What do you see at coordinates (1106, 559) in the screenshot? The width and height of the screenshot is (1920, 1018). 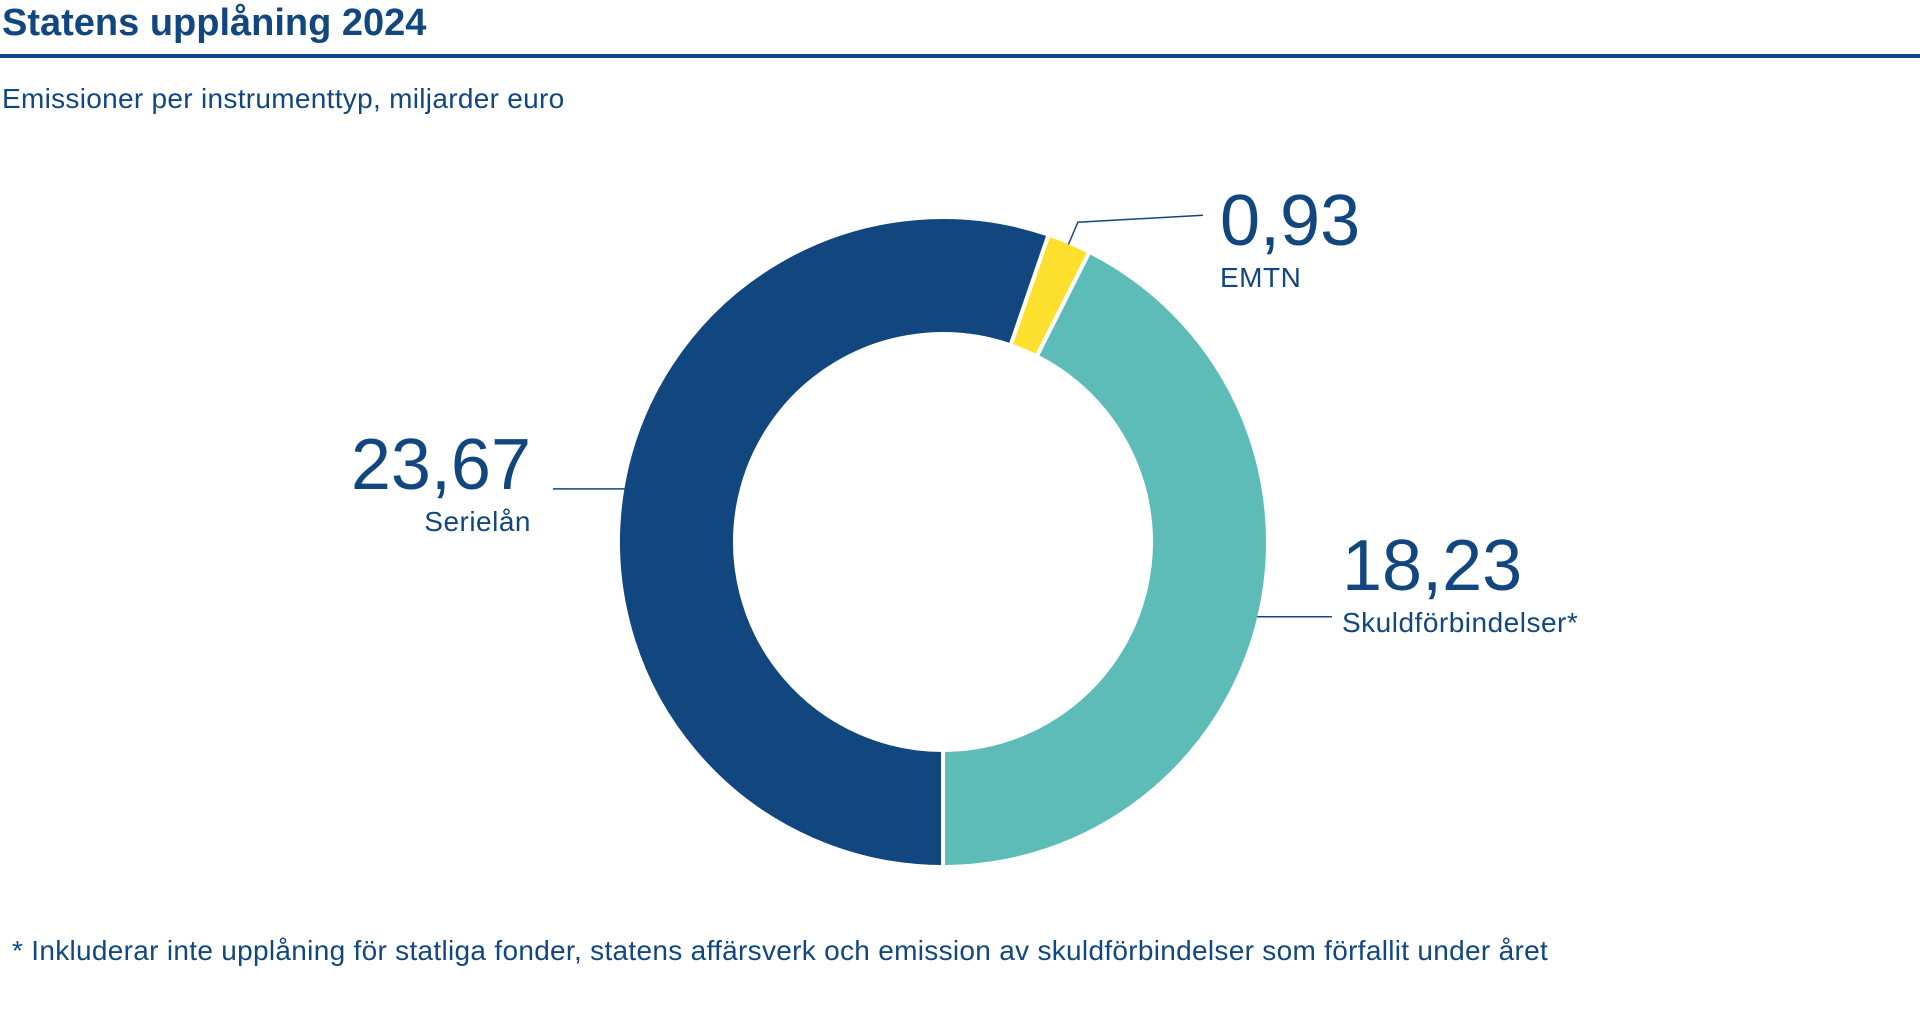 I see `slice-skuldf-rbindelser` at bounding box center [1106, 559].